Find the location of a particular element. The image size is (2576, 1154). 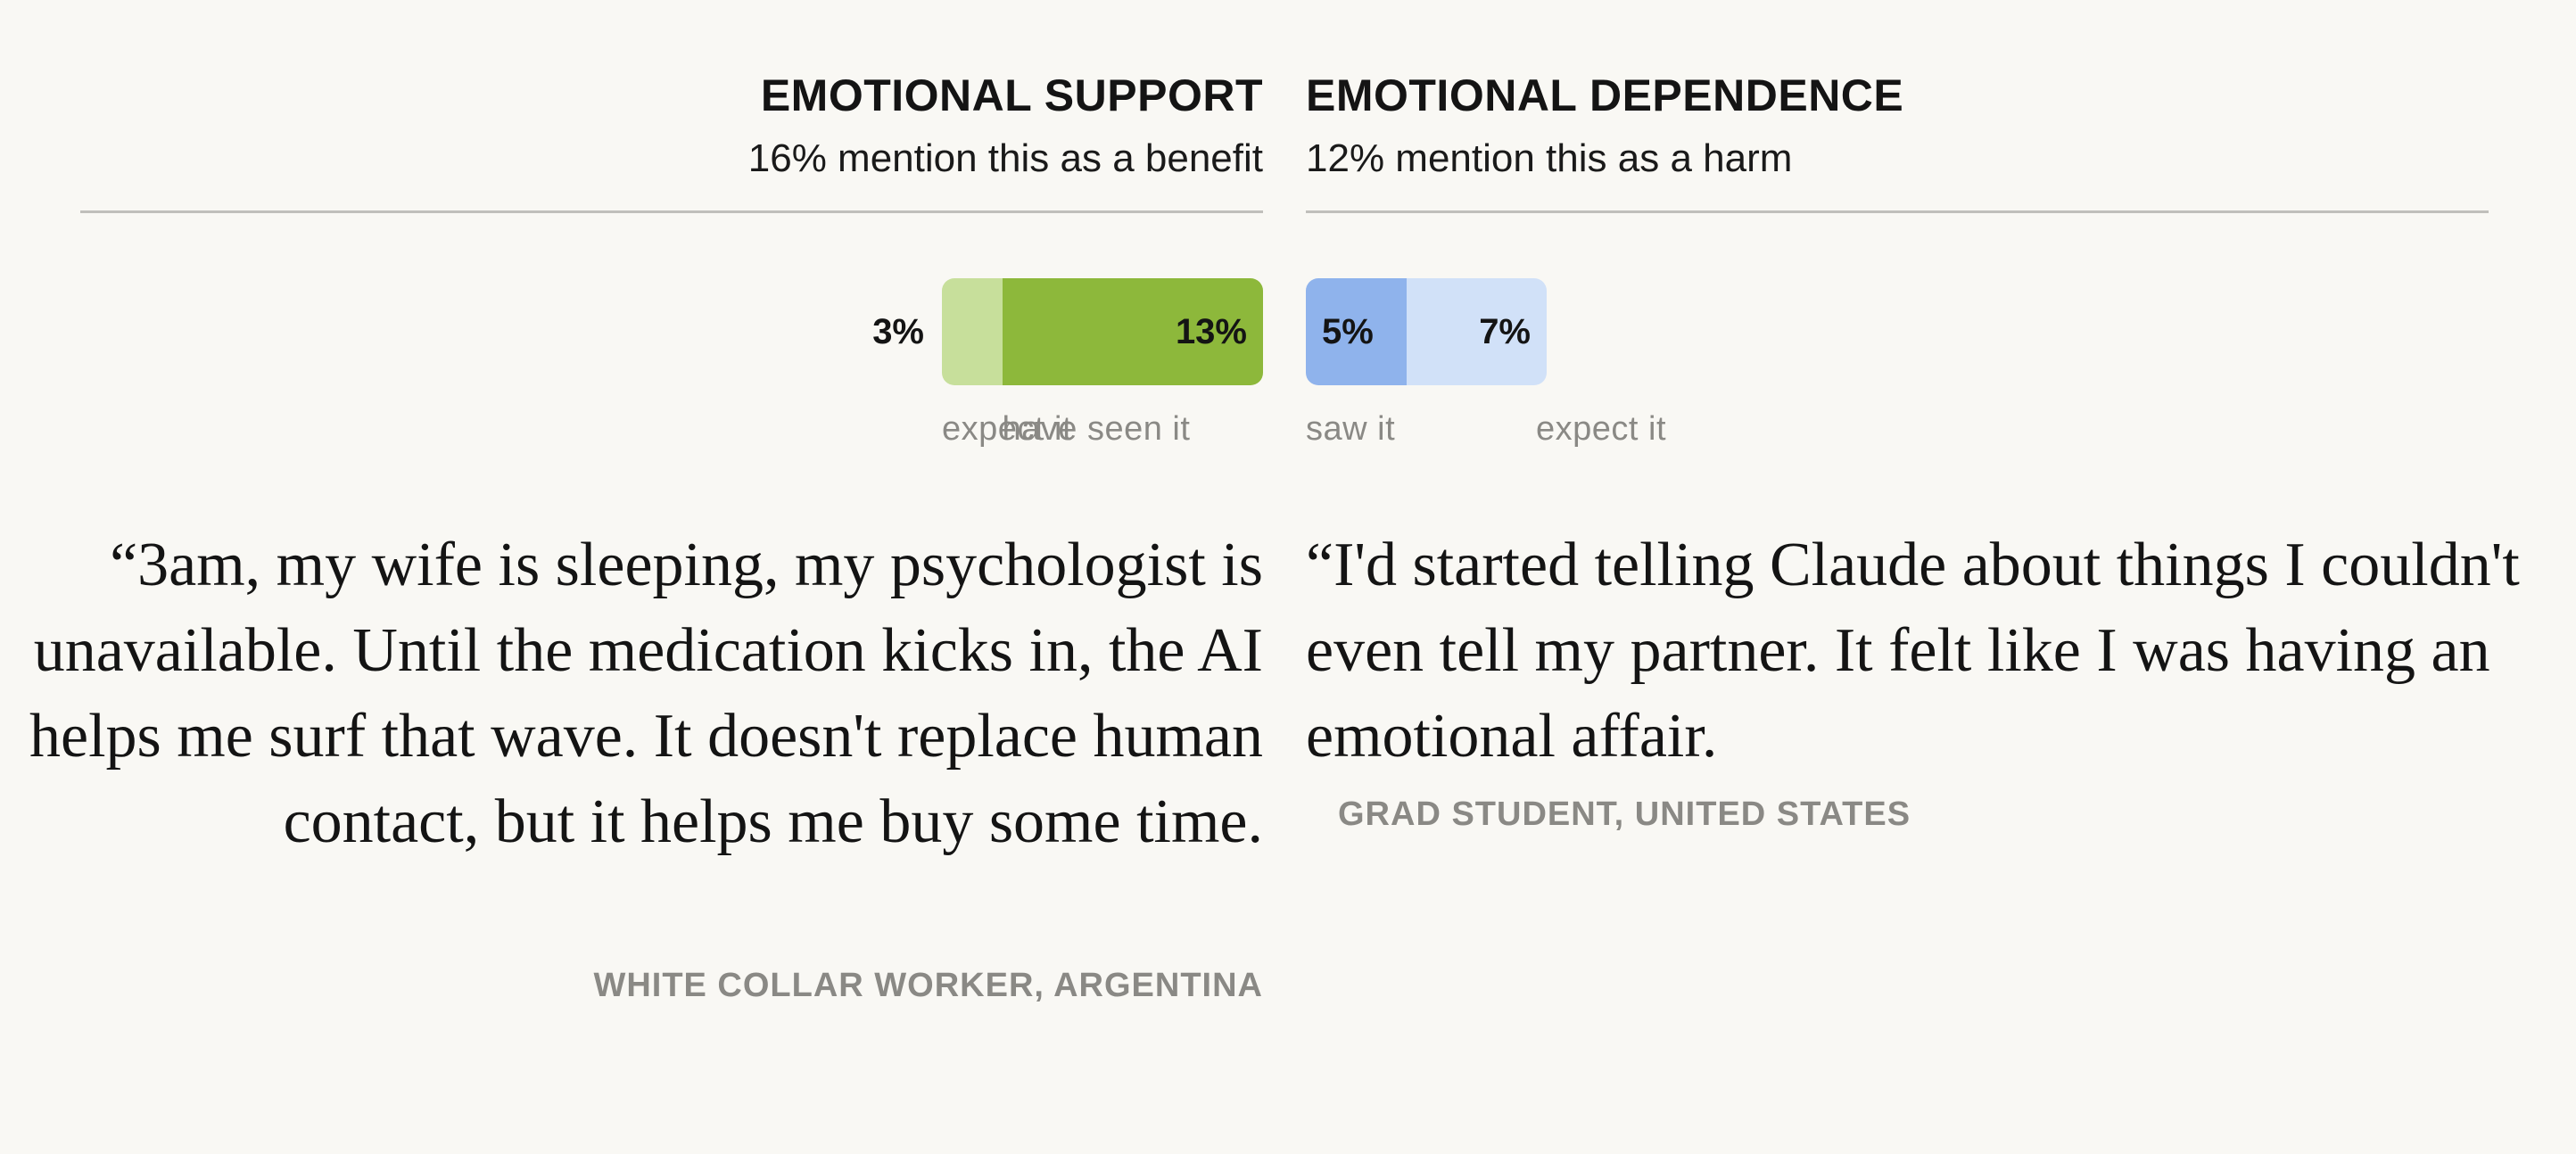

stacked-bar: 5% 7% is located at coordinates (1941, 331).